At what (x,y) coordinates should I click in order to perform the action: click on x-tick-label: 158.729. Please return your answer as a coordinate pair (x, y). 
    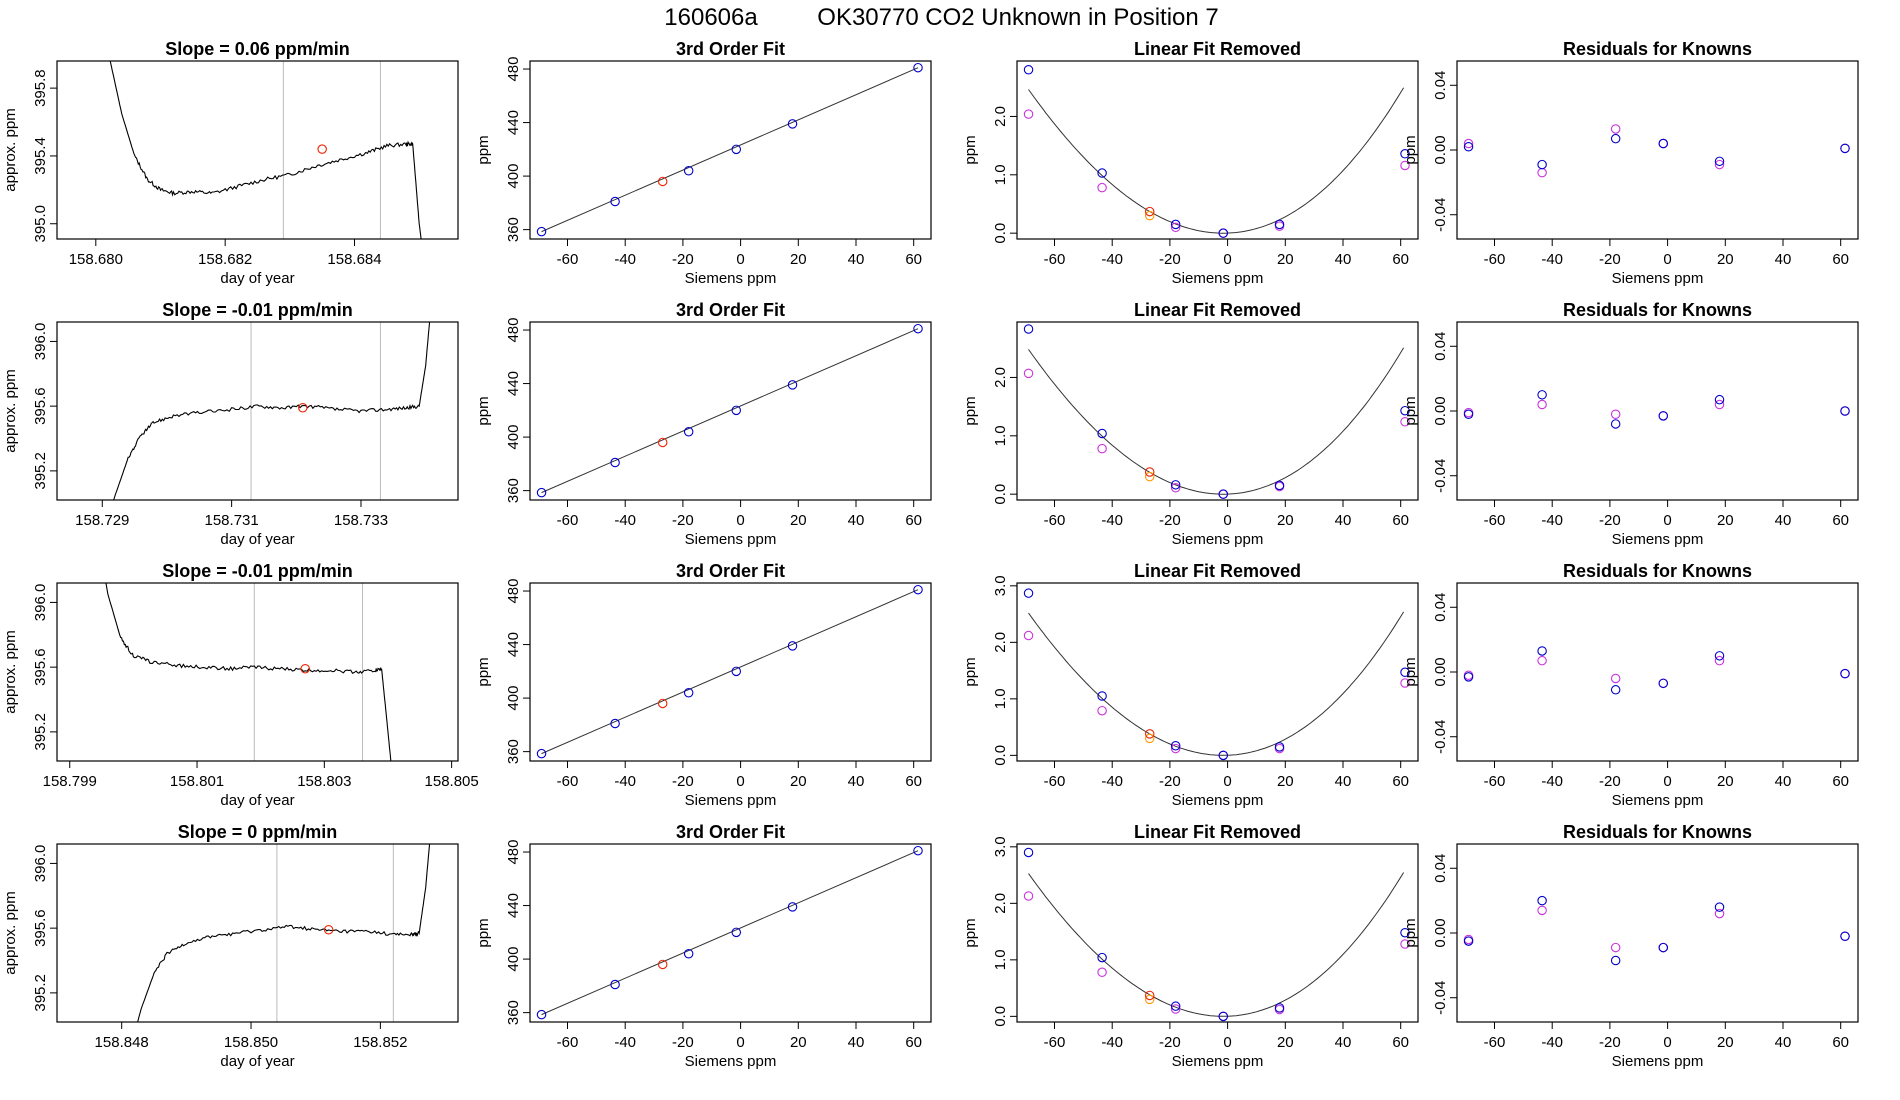
    Looking at the image, I should click on (102, 520).